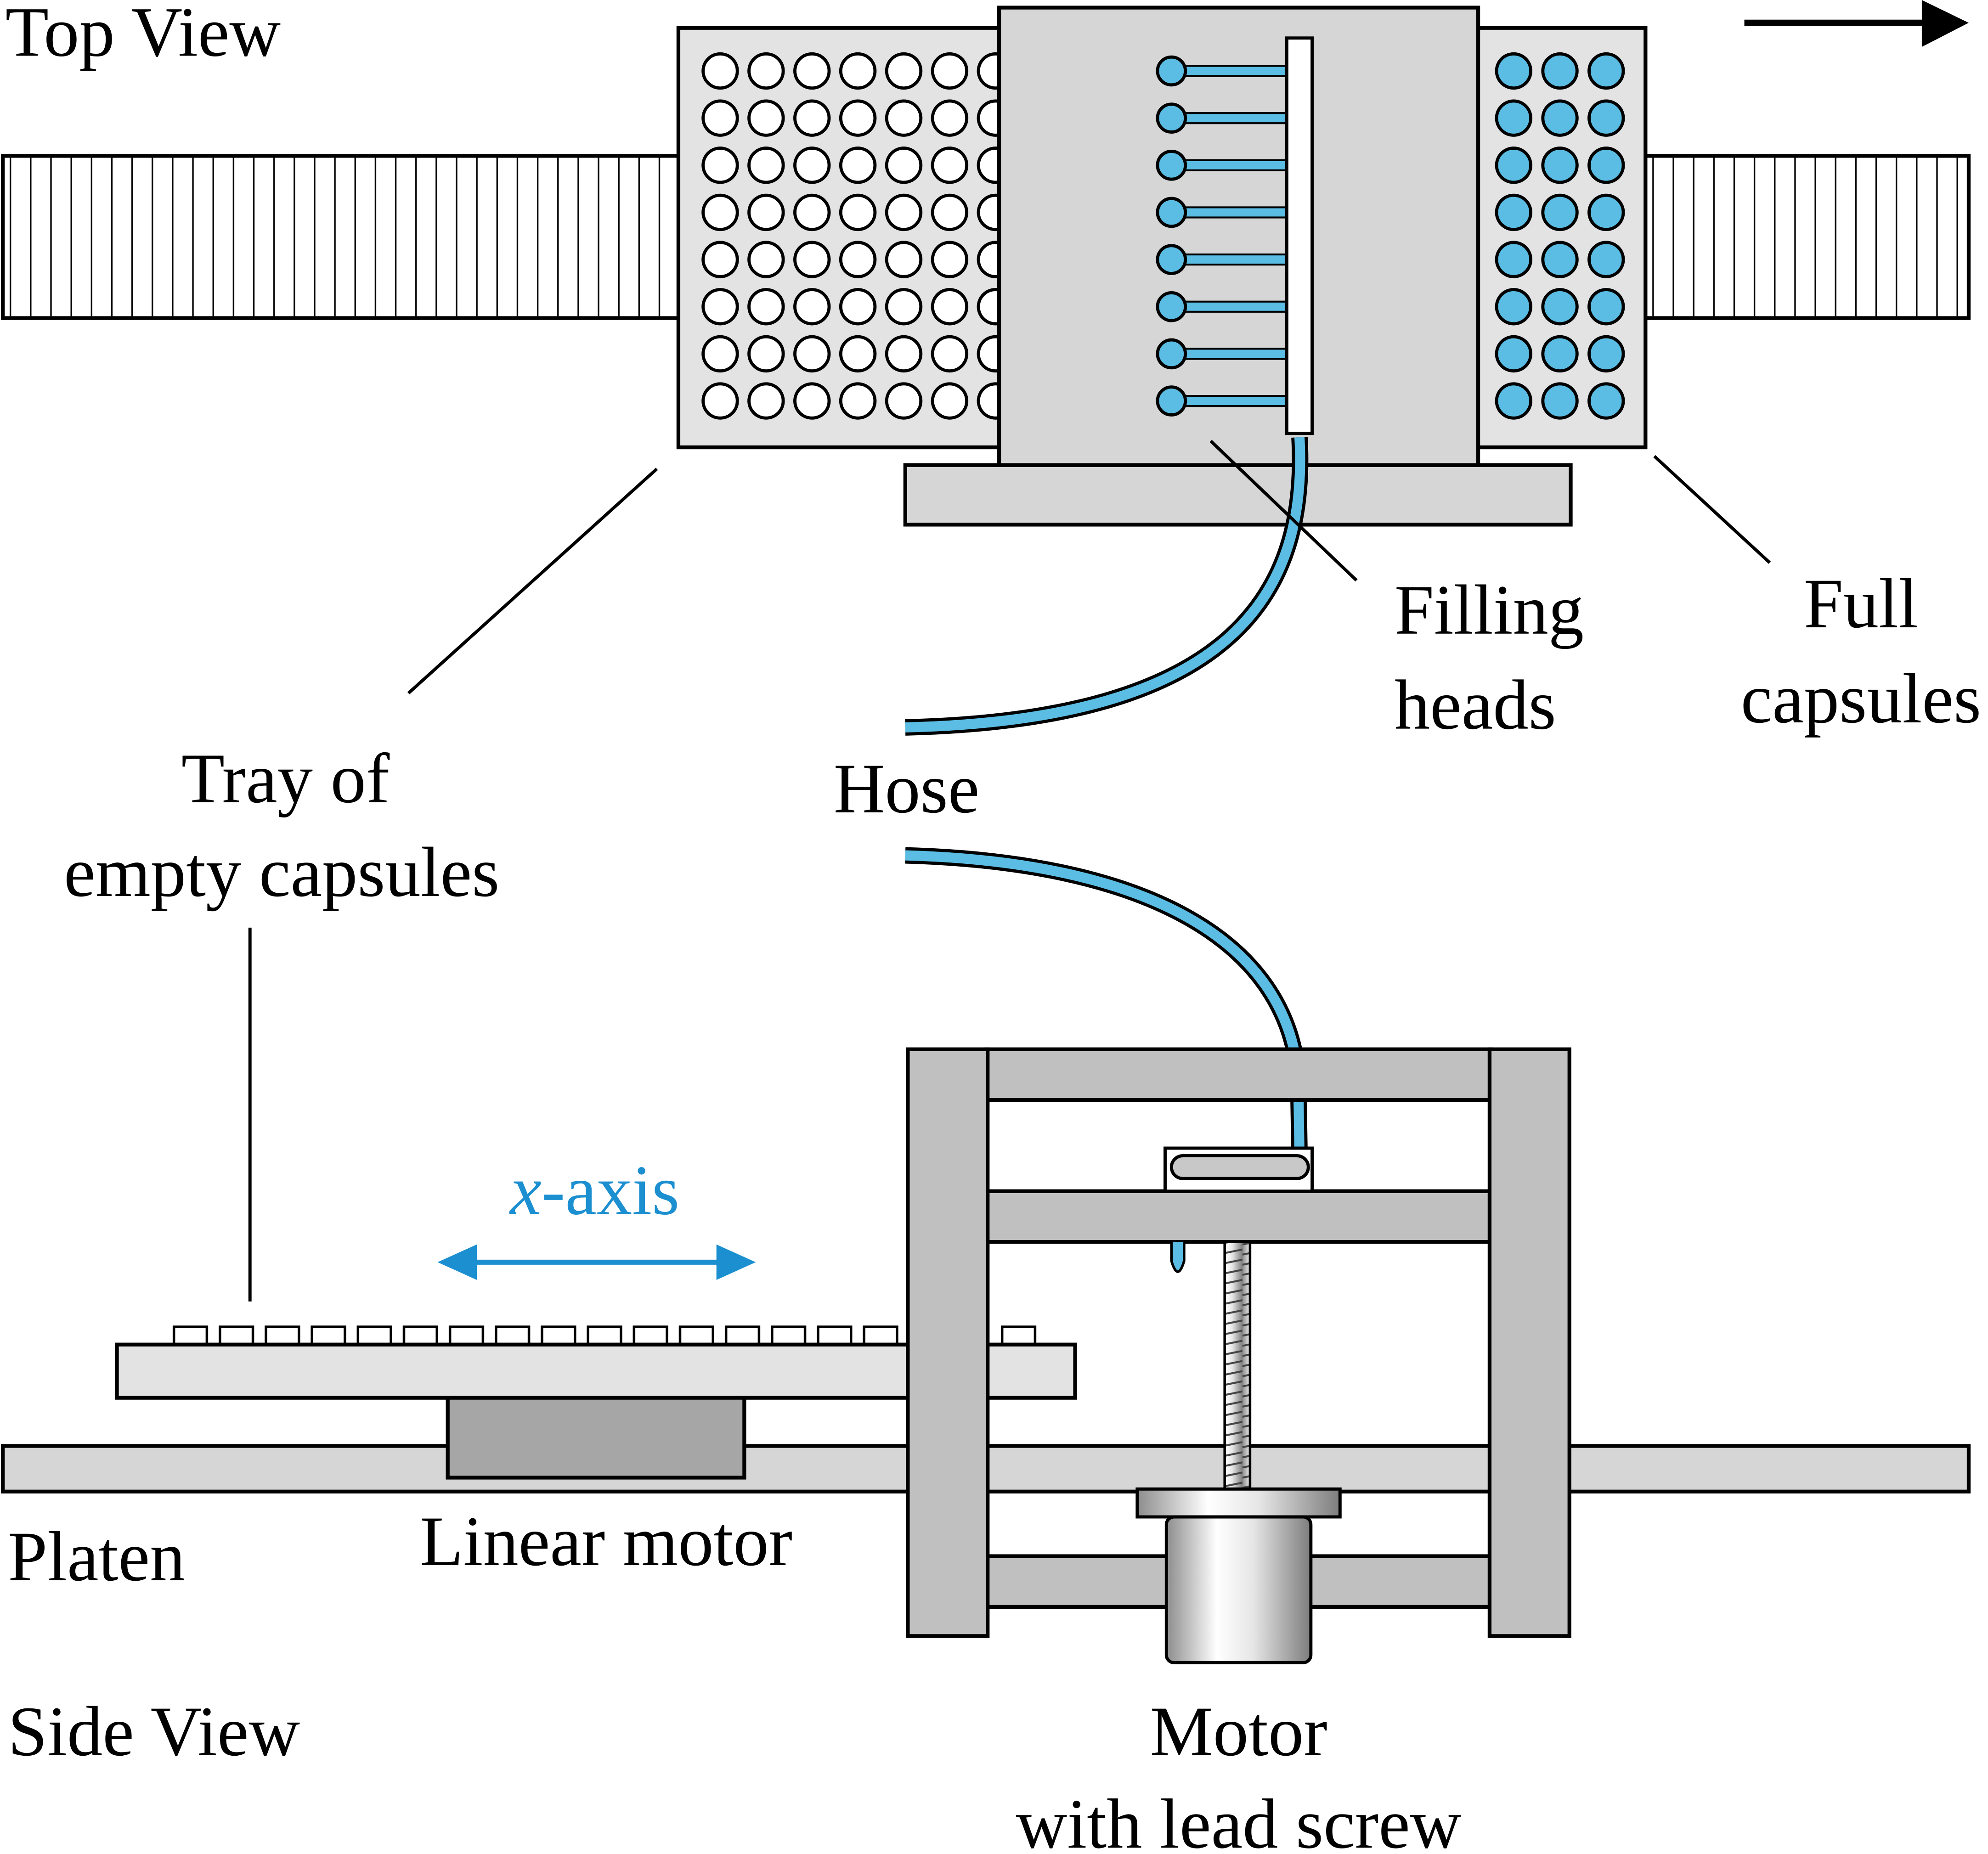 The image size is (1988, 1854). I want to click on filling-manifold, so click(1299, 235).